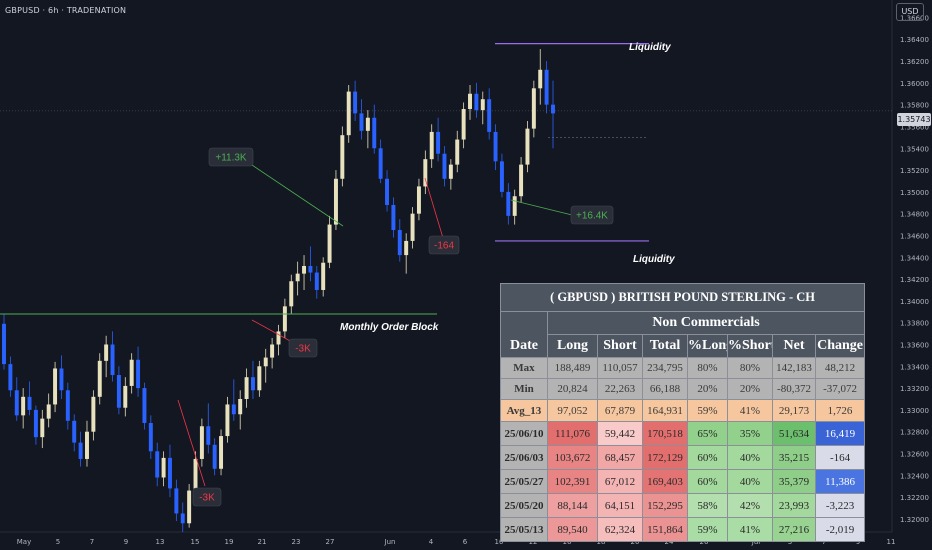 This screenshot has height=550, width=932. I want to click on cot-cell: Min, so click(524, 389).